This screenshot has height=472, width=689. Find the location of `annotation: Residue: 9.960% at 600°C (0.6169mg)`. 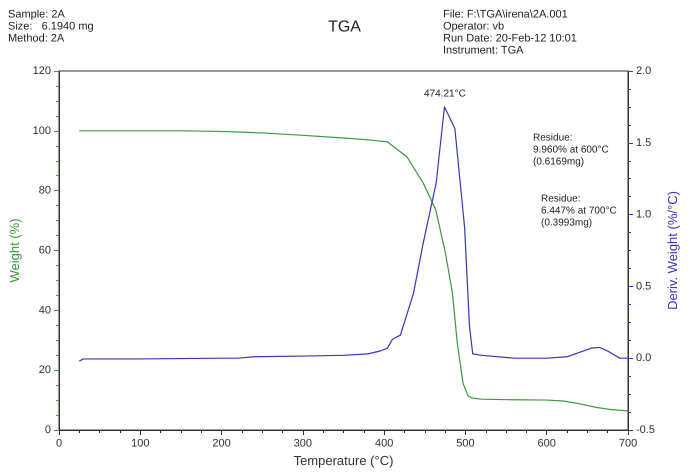

annotation: Residue: 9.960% at 600°C (0.6169mg) is located at coordinates (571, 150).